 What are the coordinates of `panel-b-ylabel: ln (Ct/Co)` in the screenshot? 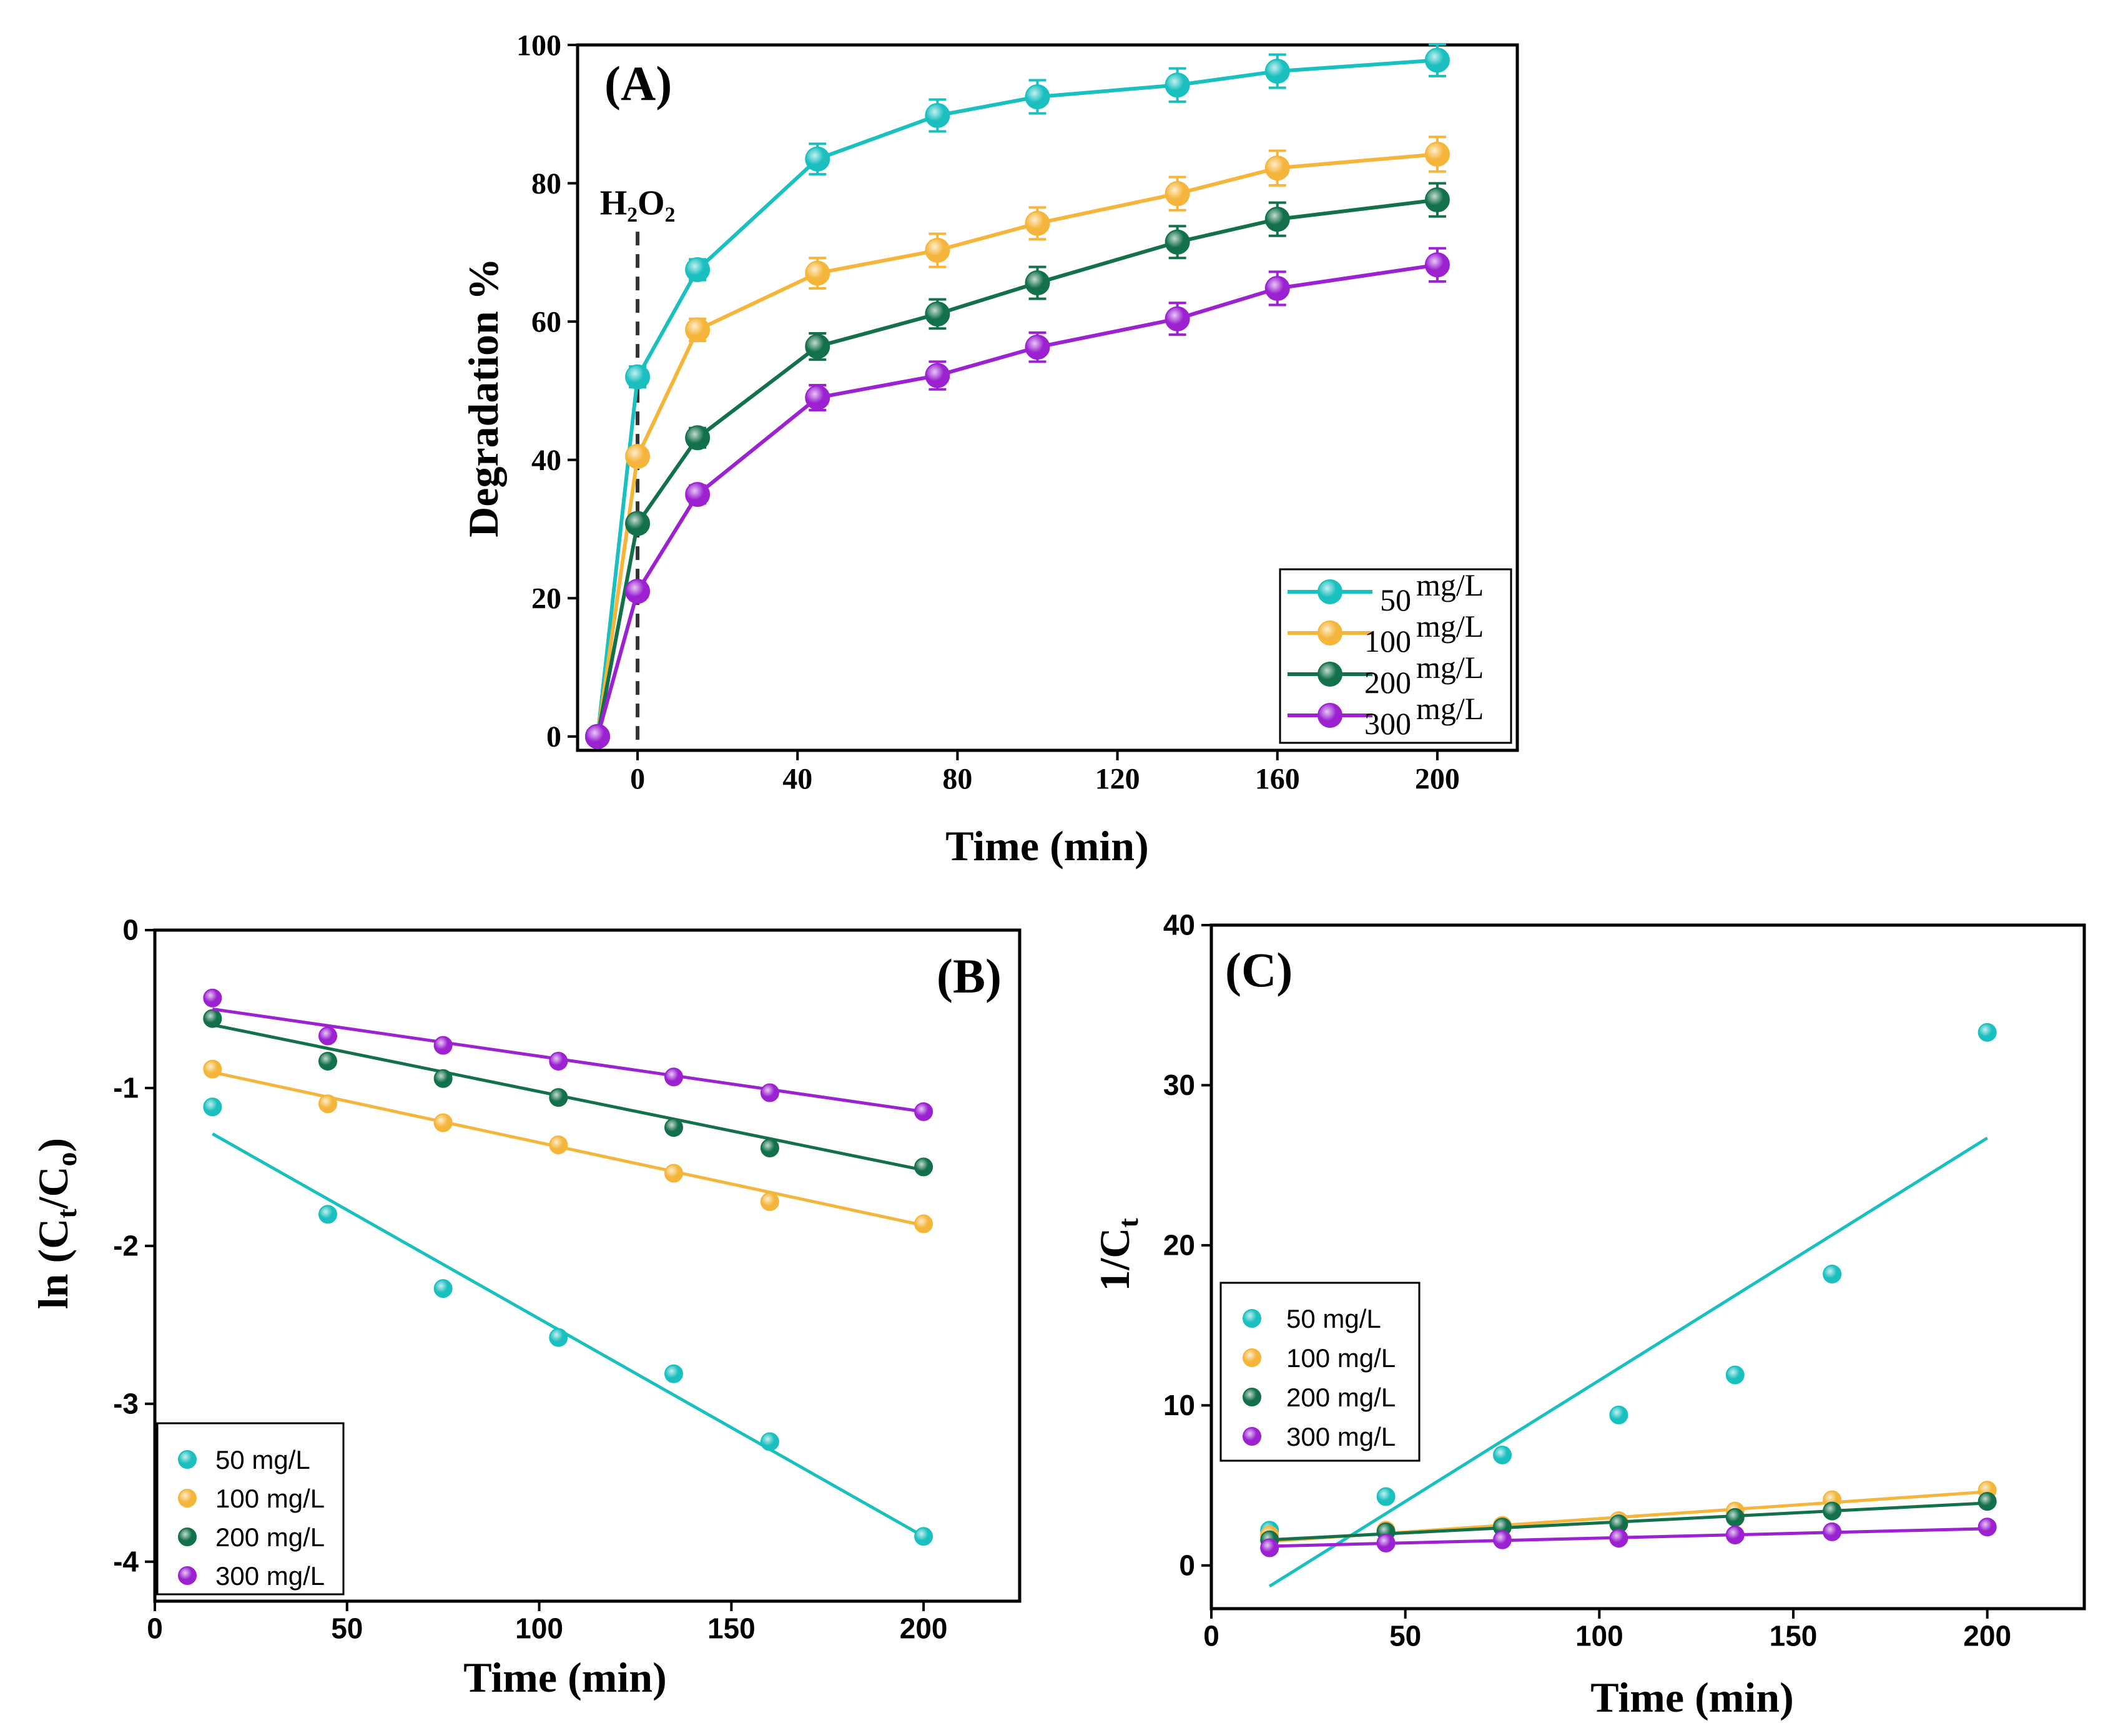 It's located at (55, 1223).